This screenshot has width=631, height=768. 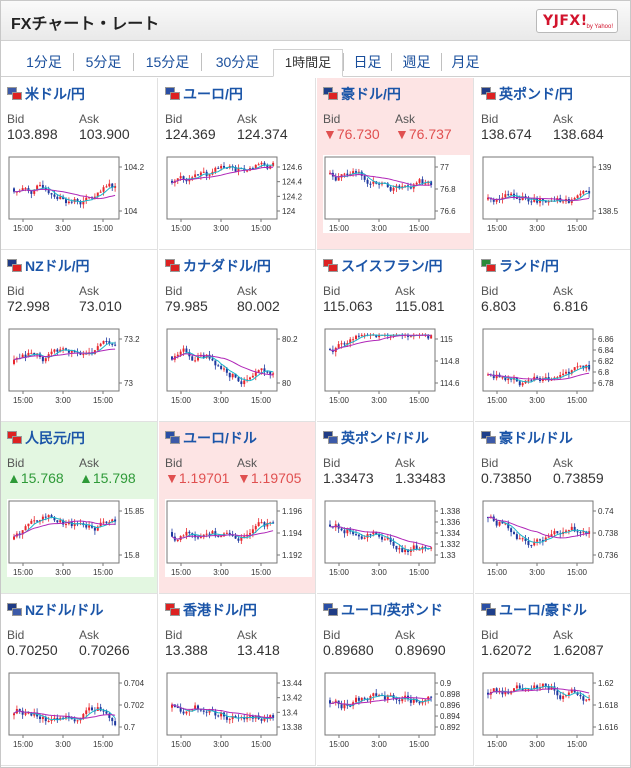 What do you see at coordinates (80, 194) in the screenshot?
I see `candlestick-chart: 104.2 104 15:00 3:00 15:00` at bounding box center [80, 194].